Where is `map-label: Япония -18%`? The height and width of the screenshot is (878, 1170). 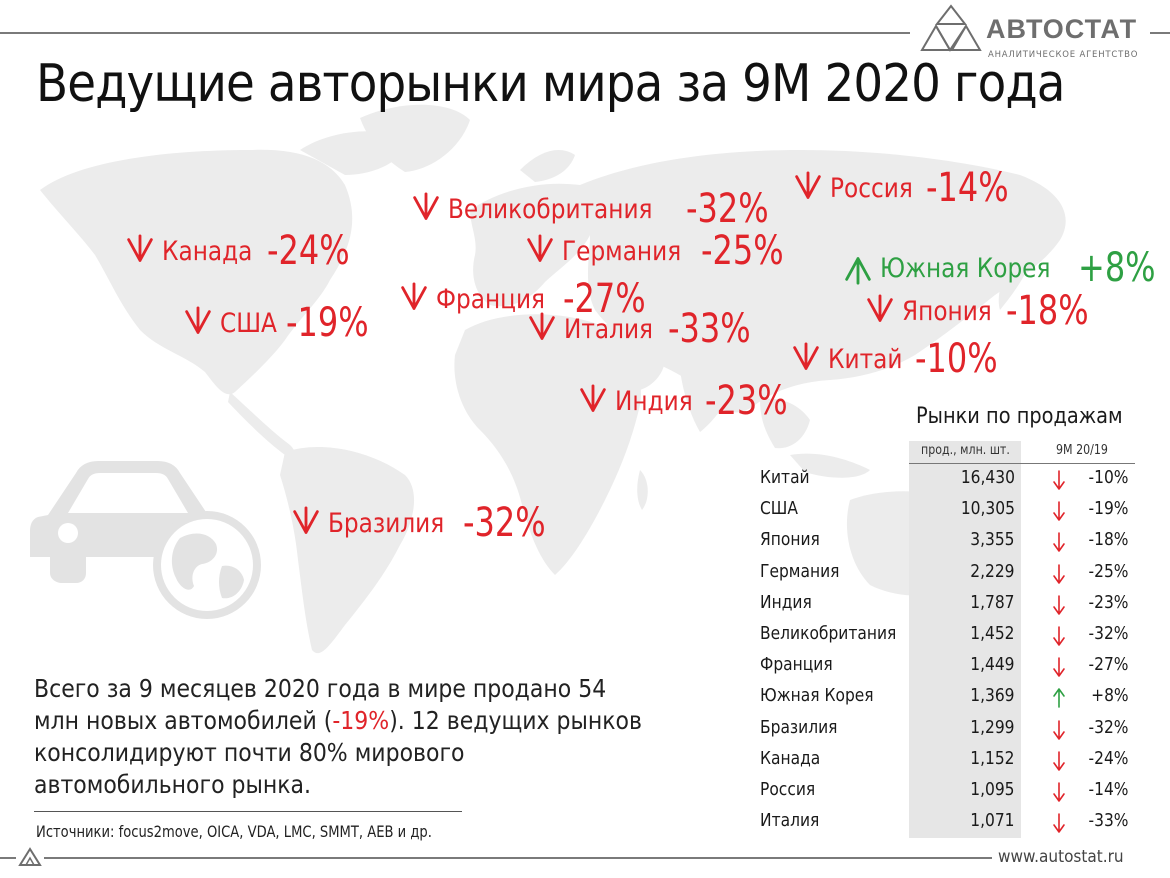 map-label: Япония -18% is located at coordinates (986, 311).